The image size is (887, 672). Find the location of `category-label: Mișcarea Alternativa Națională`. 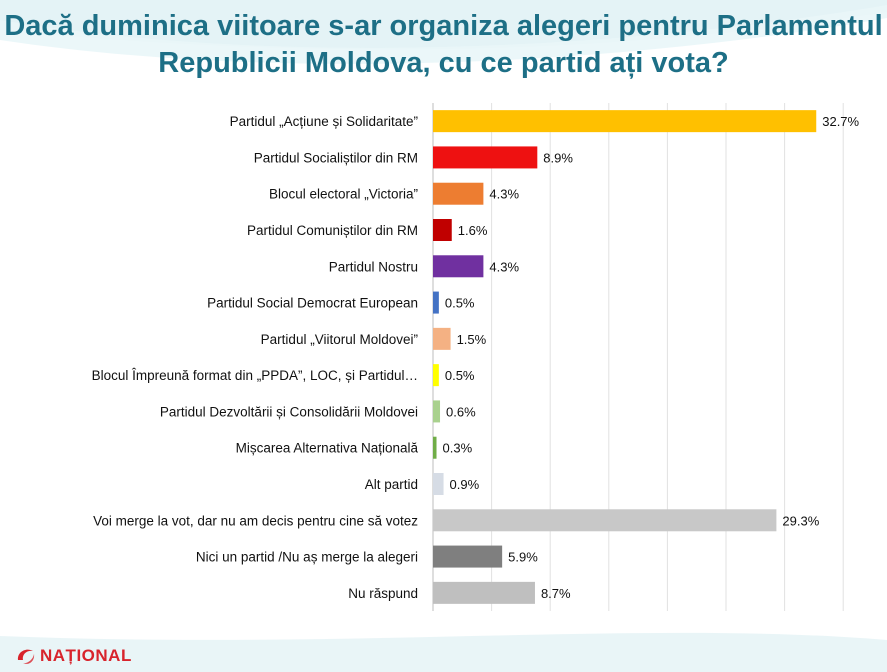

category-label: Mișcarea Alternativa Națională is located at coordinates (327, 448).